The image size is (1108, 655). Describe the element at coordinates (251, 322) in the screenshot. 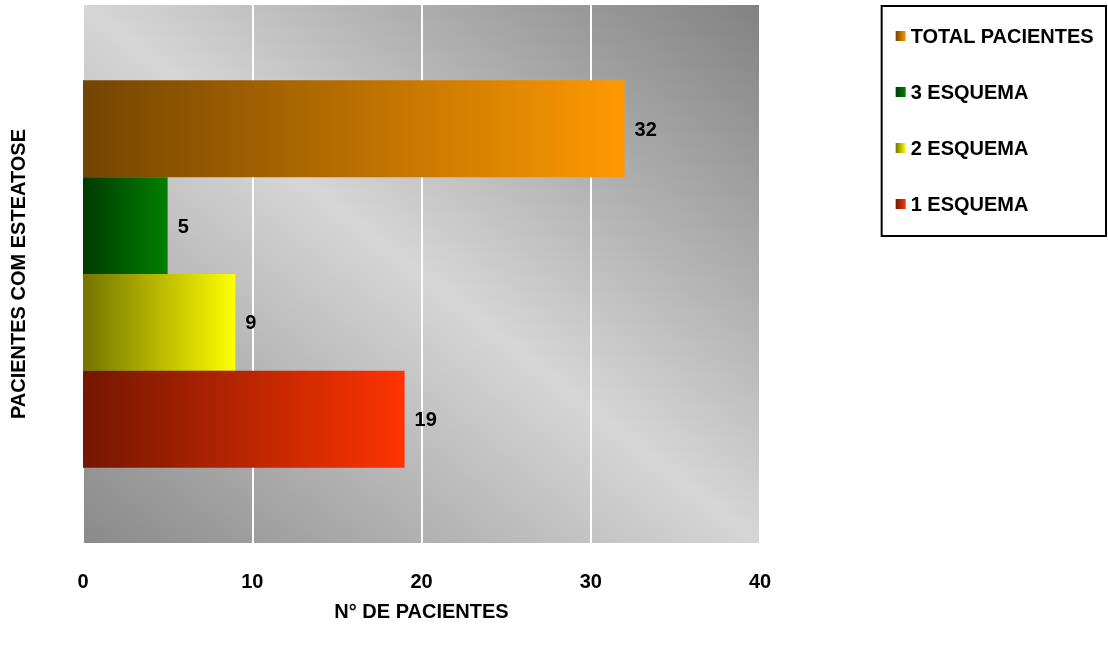

I see `data-label: 9` at that location.